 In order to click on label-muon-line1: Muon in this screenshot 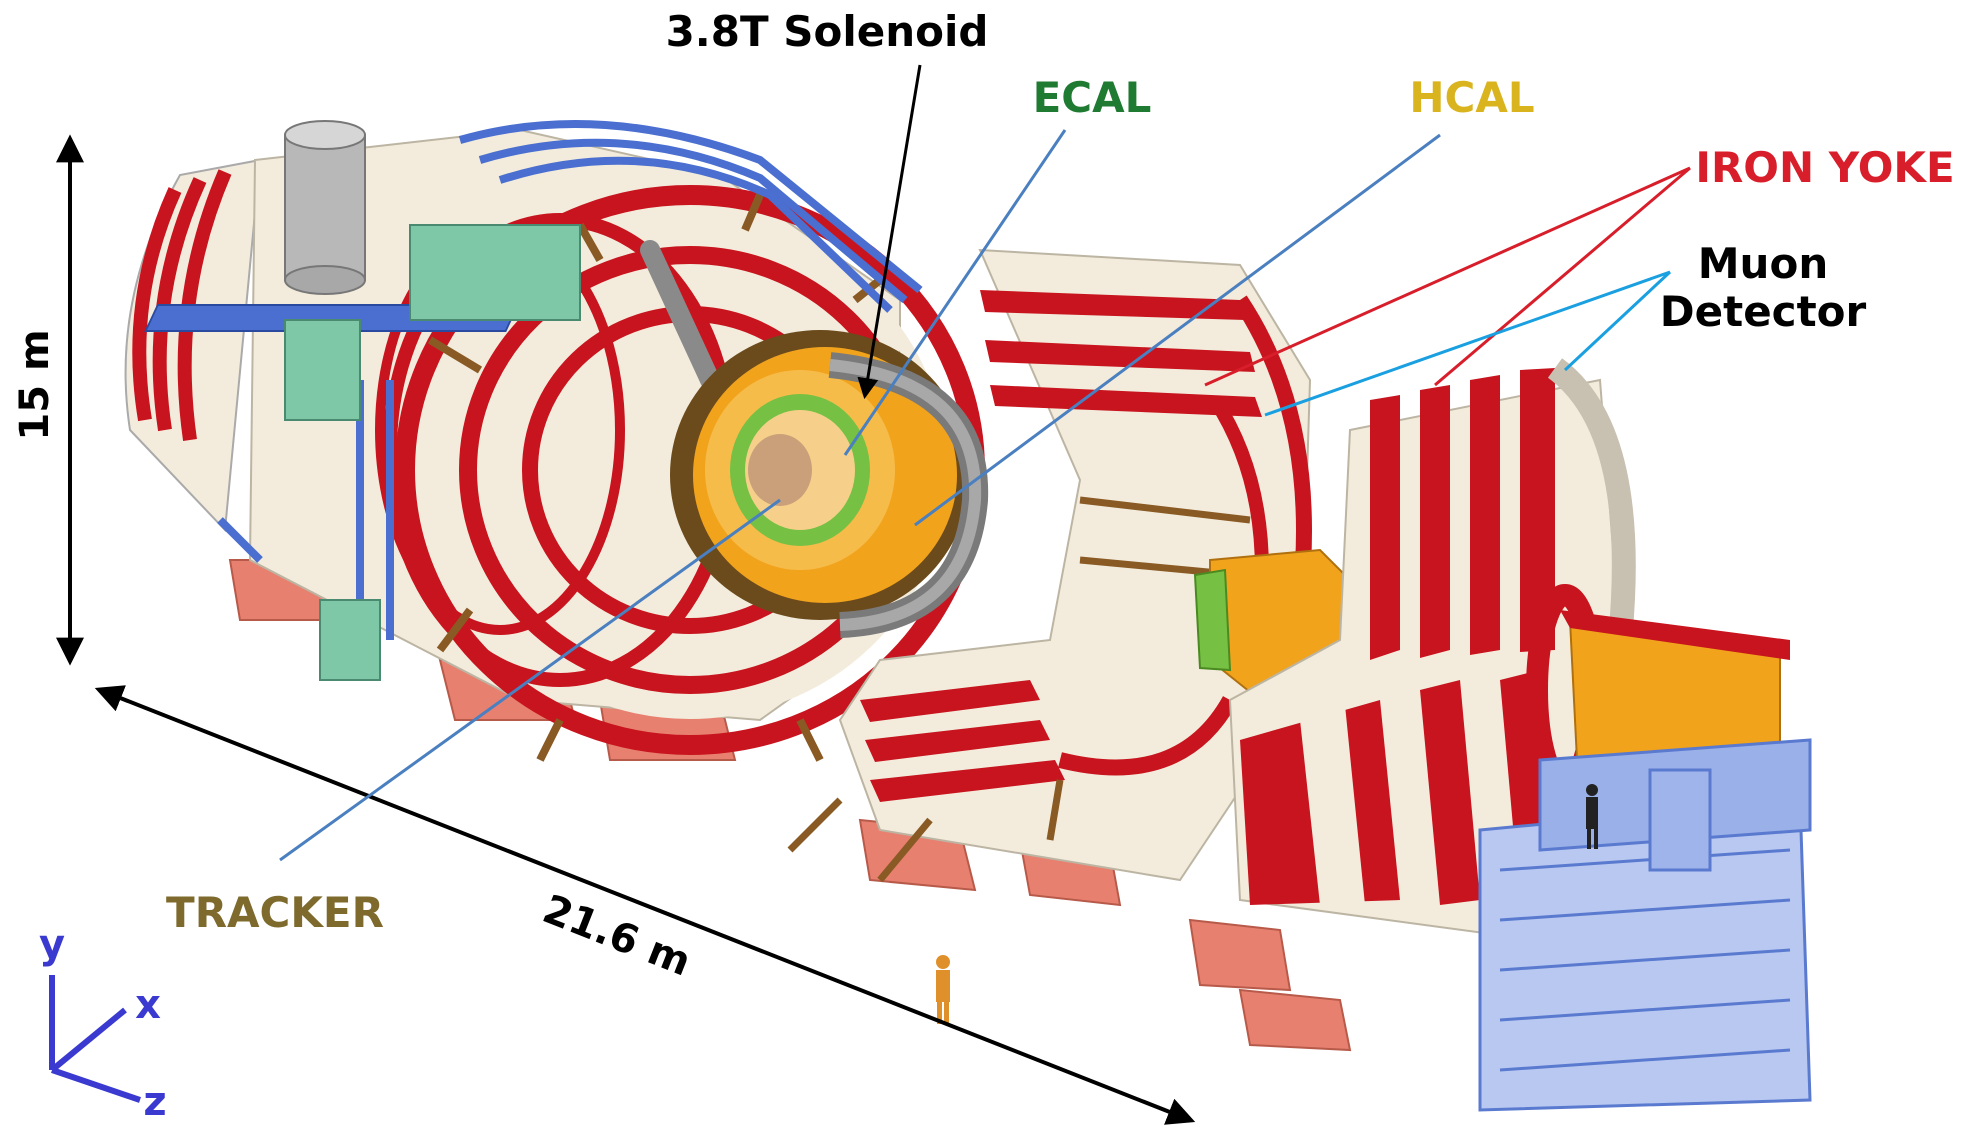, I will do `click(1763, 263)`.